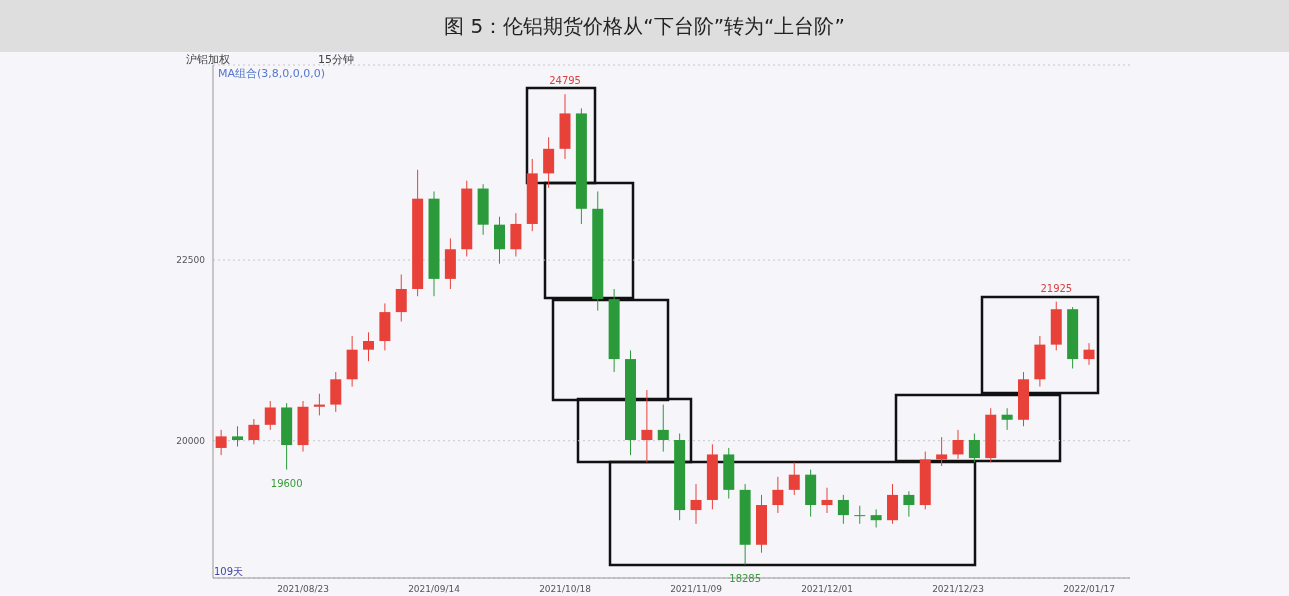 Image resolution: width=1289 pixels, height=596 pixels. What do you see at coordinates (191, 440) in the screenshot?
I see `y-tick-label: 20000` at bounding box center [191, 440].